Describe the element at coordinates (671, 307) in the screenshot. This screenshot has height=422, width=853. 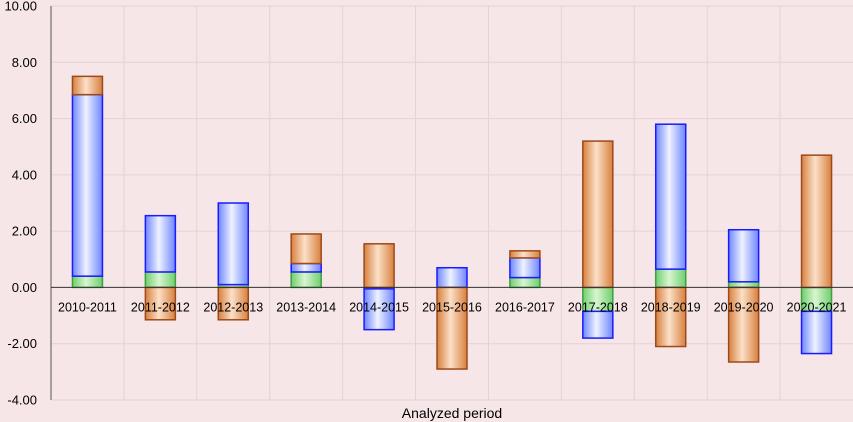
I see `x-tick-label: 2018-2019` at that location.